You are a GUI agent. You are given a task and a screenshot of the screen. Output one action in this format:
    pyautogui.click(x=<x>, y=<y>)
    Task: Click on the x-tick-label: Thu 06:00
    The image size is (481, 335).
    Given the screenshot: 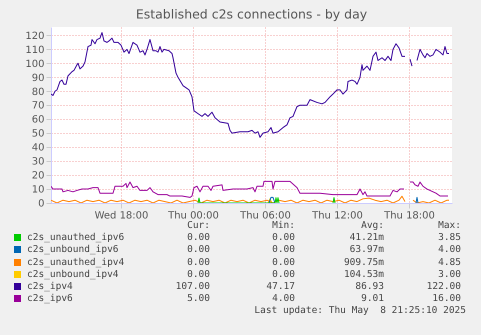 What is the action you would take?
    pyautogui.click(x=265, y=216)
    